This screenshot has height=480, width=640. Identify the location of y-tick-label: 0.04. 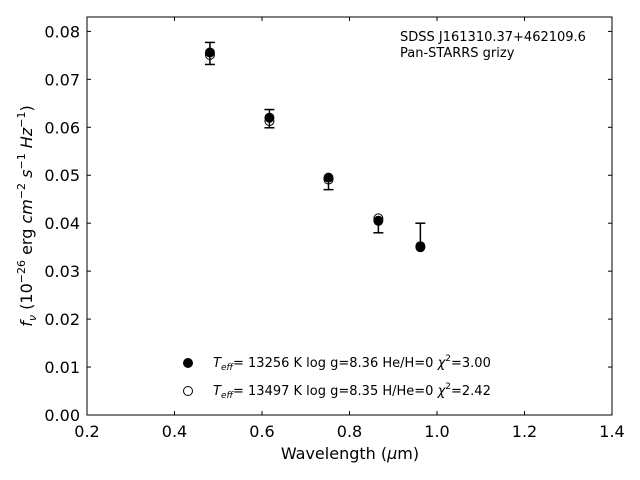
(62, 223).